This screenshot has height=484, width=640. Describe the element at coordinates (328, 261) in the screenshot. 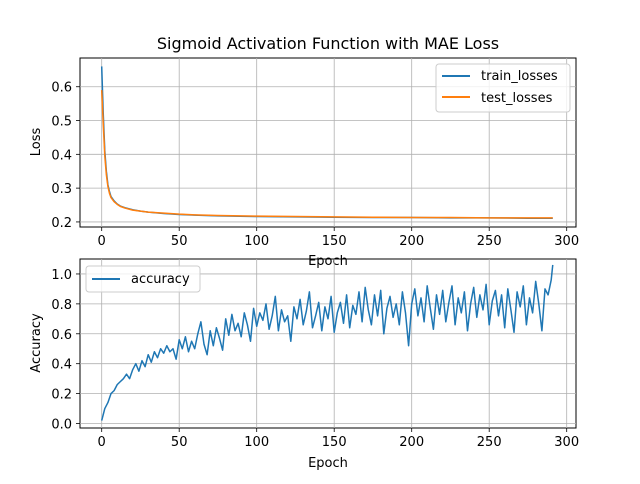

I see `loss-x-axis-label: Epoch` at that location.